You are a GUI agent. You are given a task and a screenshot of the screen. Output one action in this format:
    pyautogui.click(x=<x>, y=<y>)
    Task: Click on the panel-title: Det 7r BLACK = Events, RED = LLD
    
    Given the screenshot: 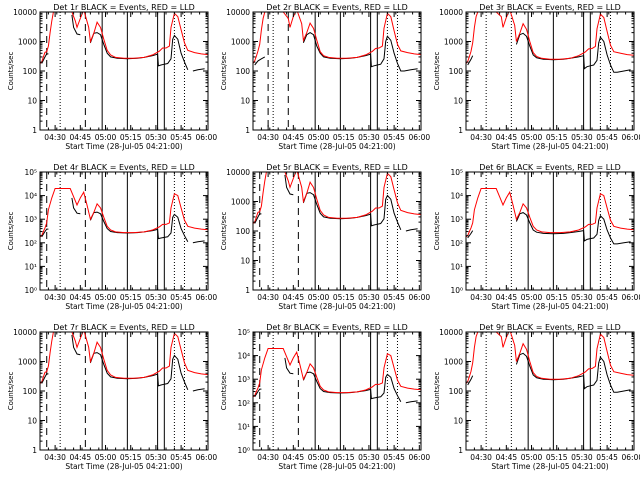 What is the action you would take?
    pyautogui.click(x=124, y=327)
    